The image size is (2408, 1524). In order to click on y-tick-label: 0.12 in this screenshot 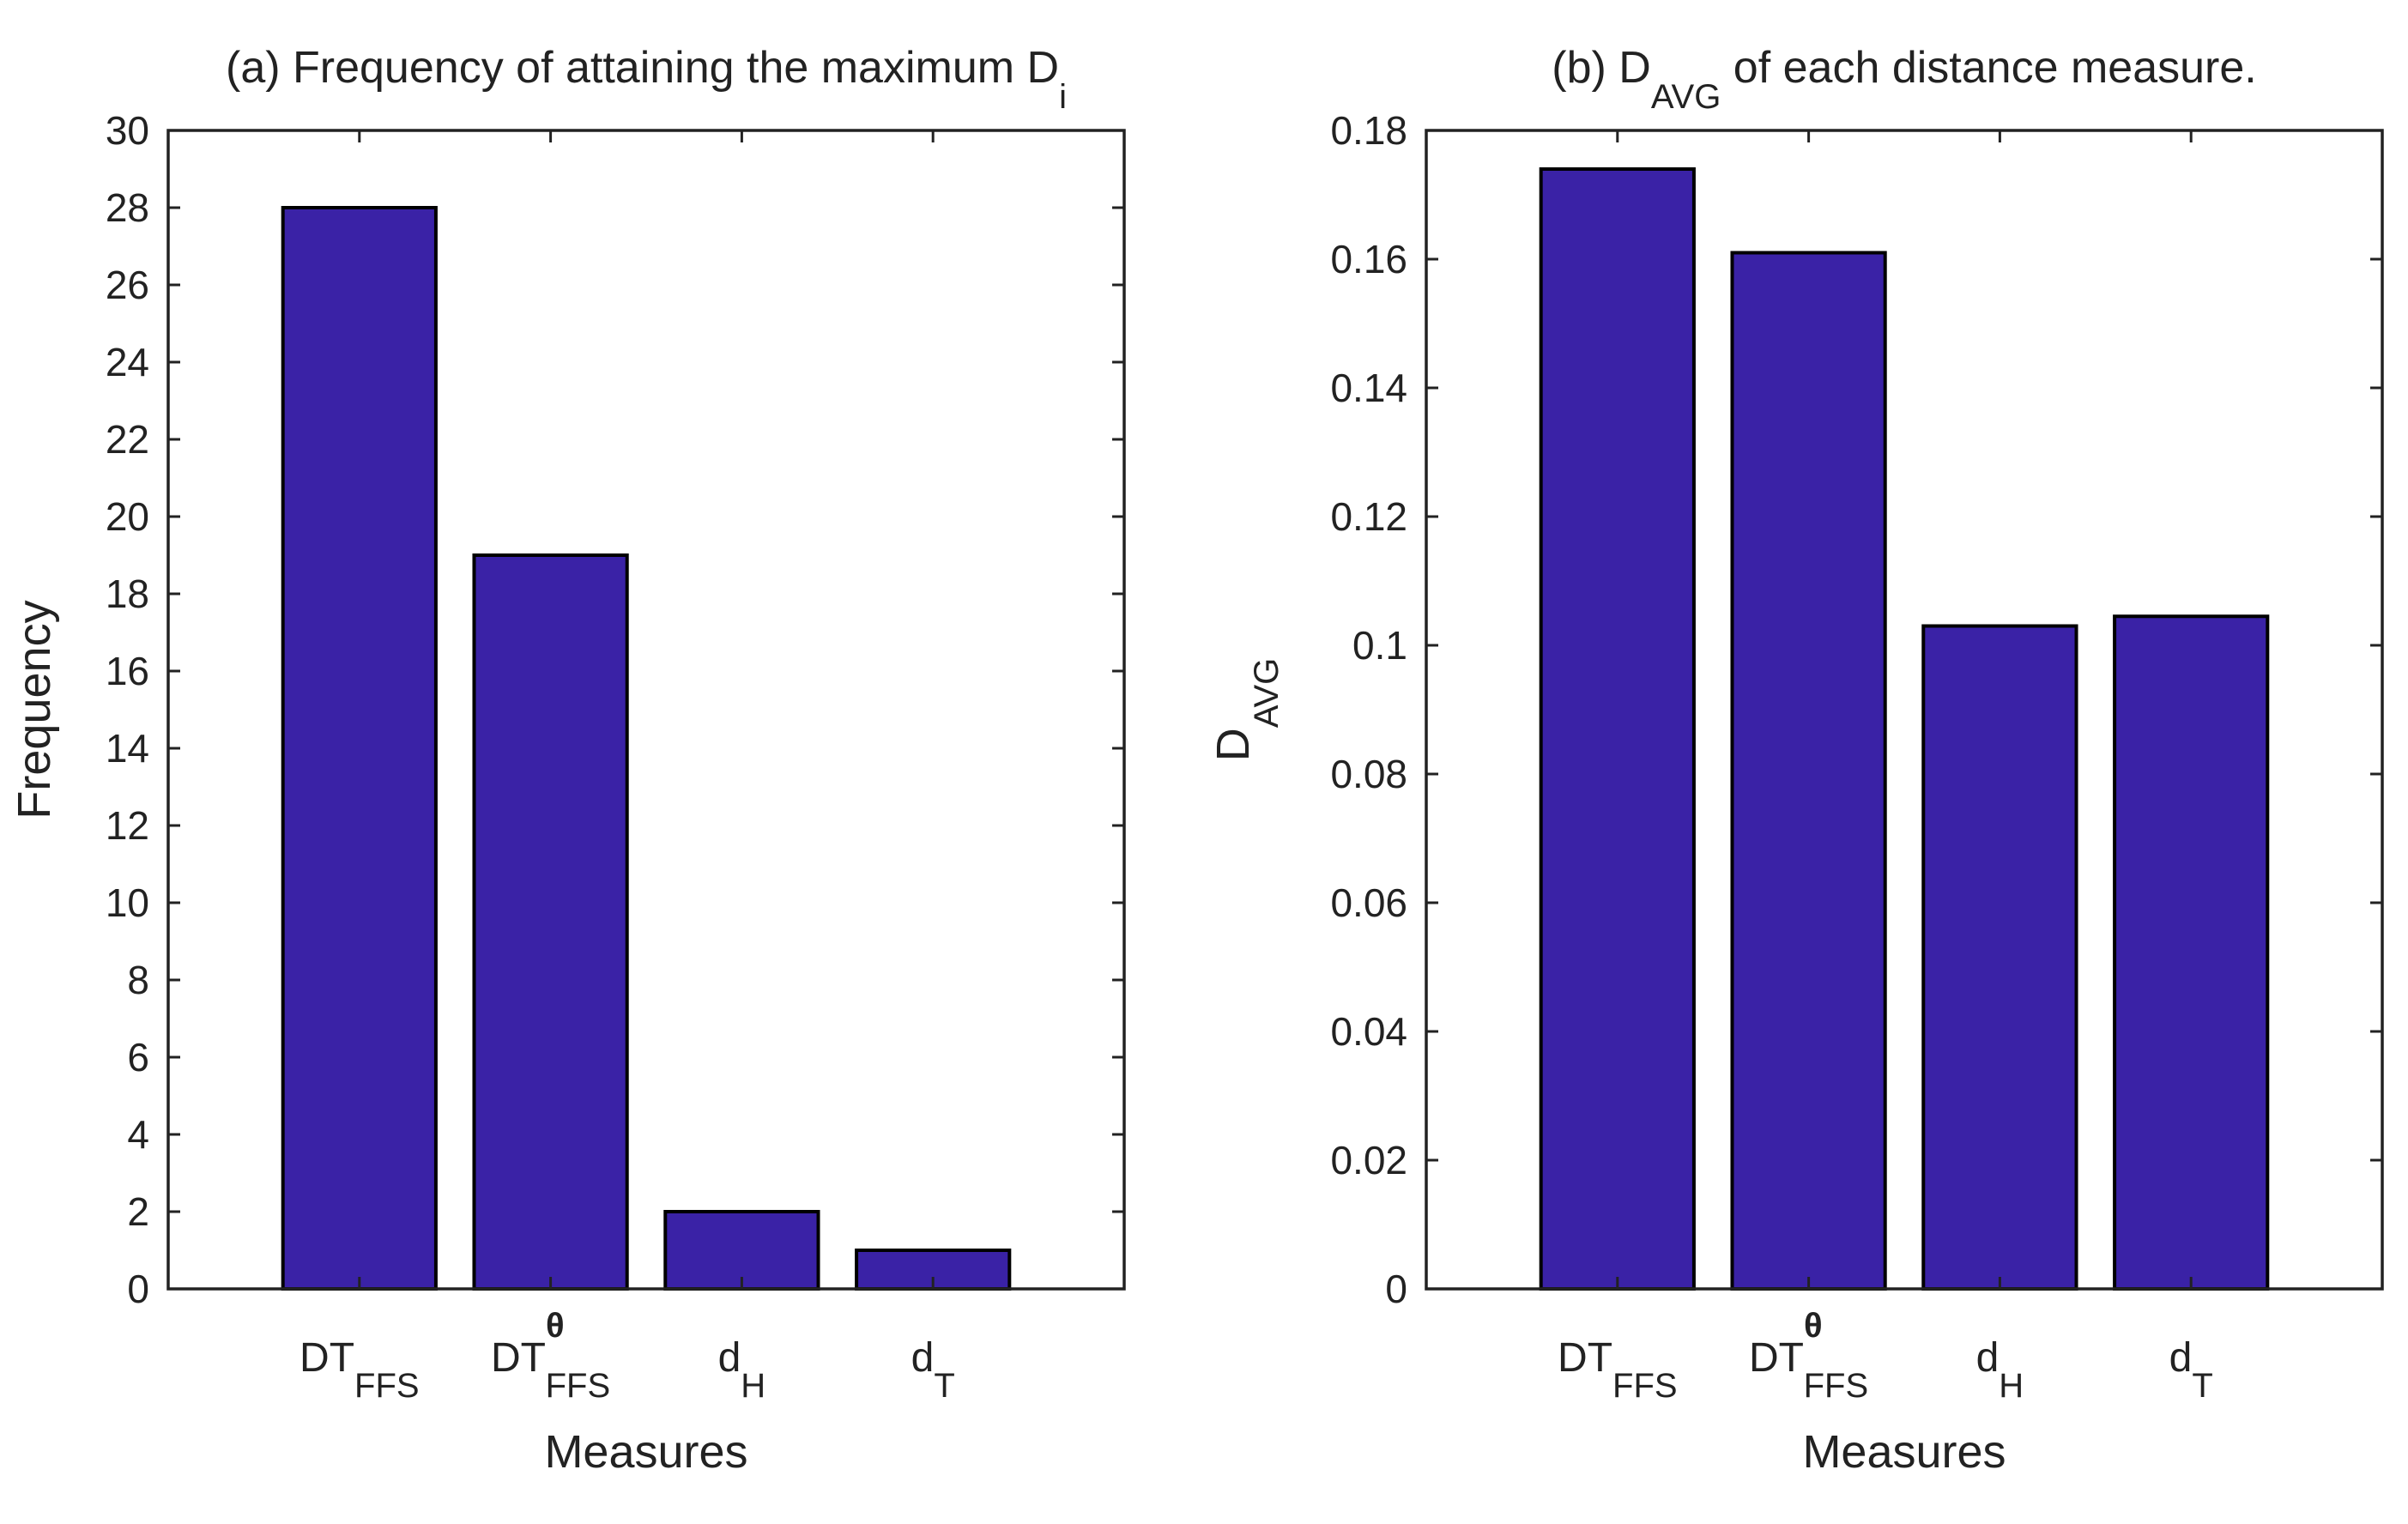, I will do `click(1368, 516)`.